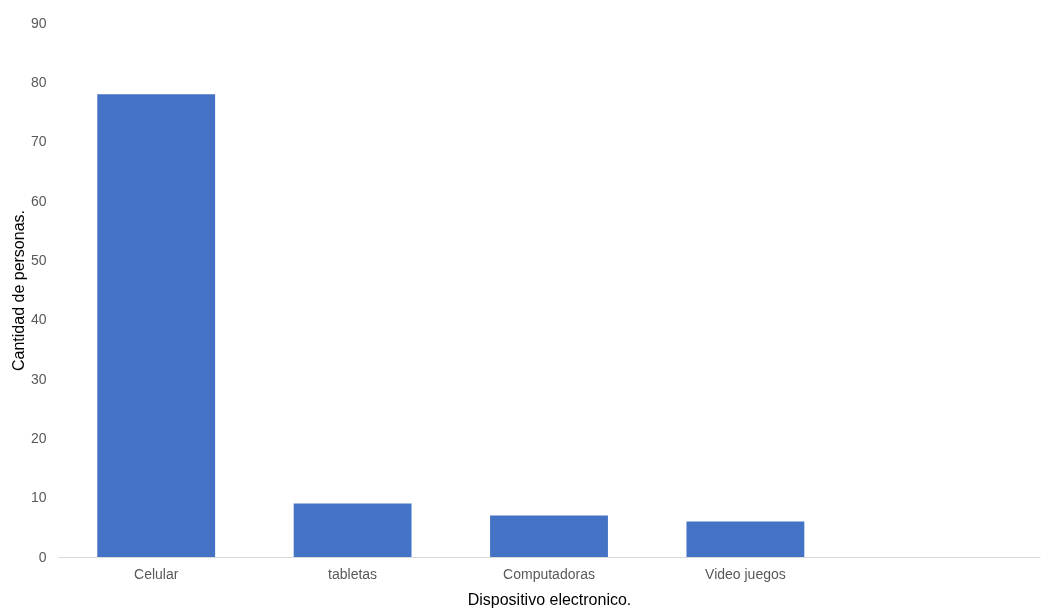 This screenshot has height=615, width=1054. Describe the element at coordinates (38, 22) in the screenshot. I see `y-tick-label: 90` at that location.